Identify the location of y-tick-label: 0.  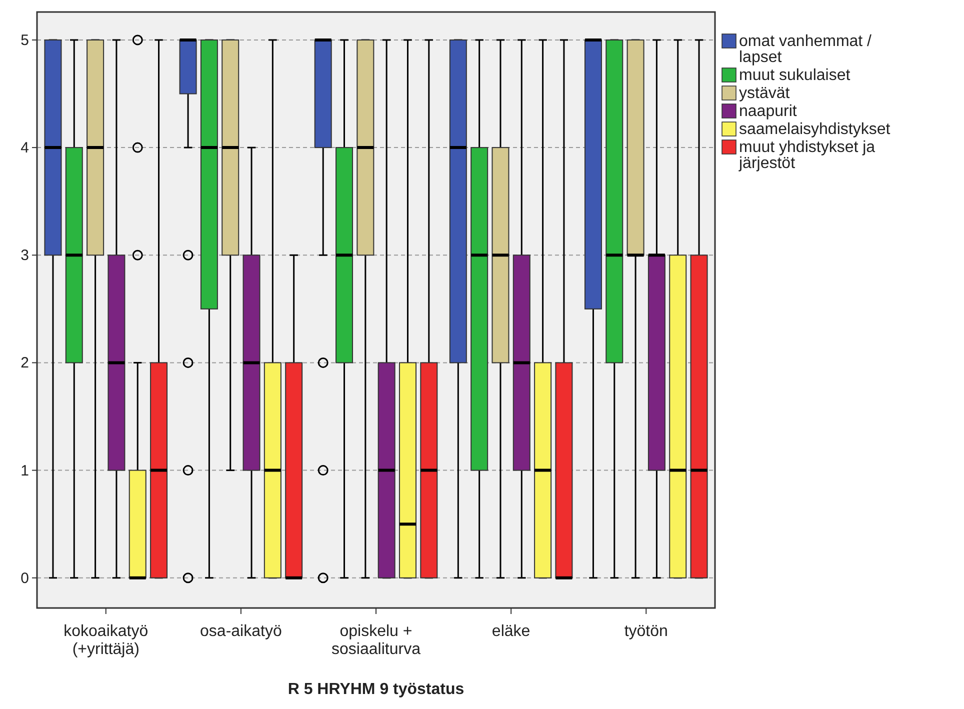
(24, 578).